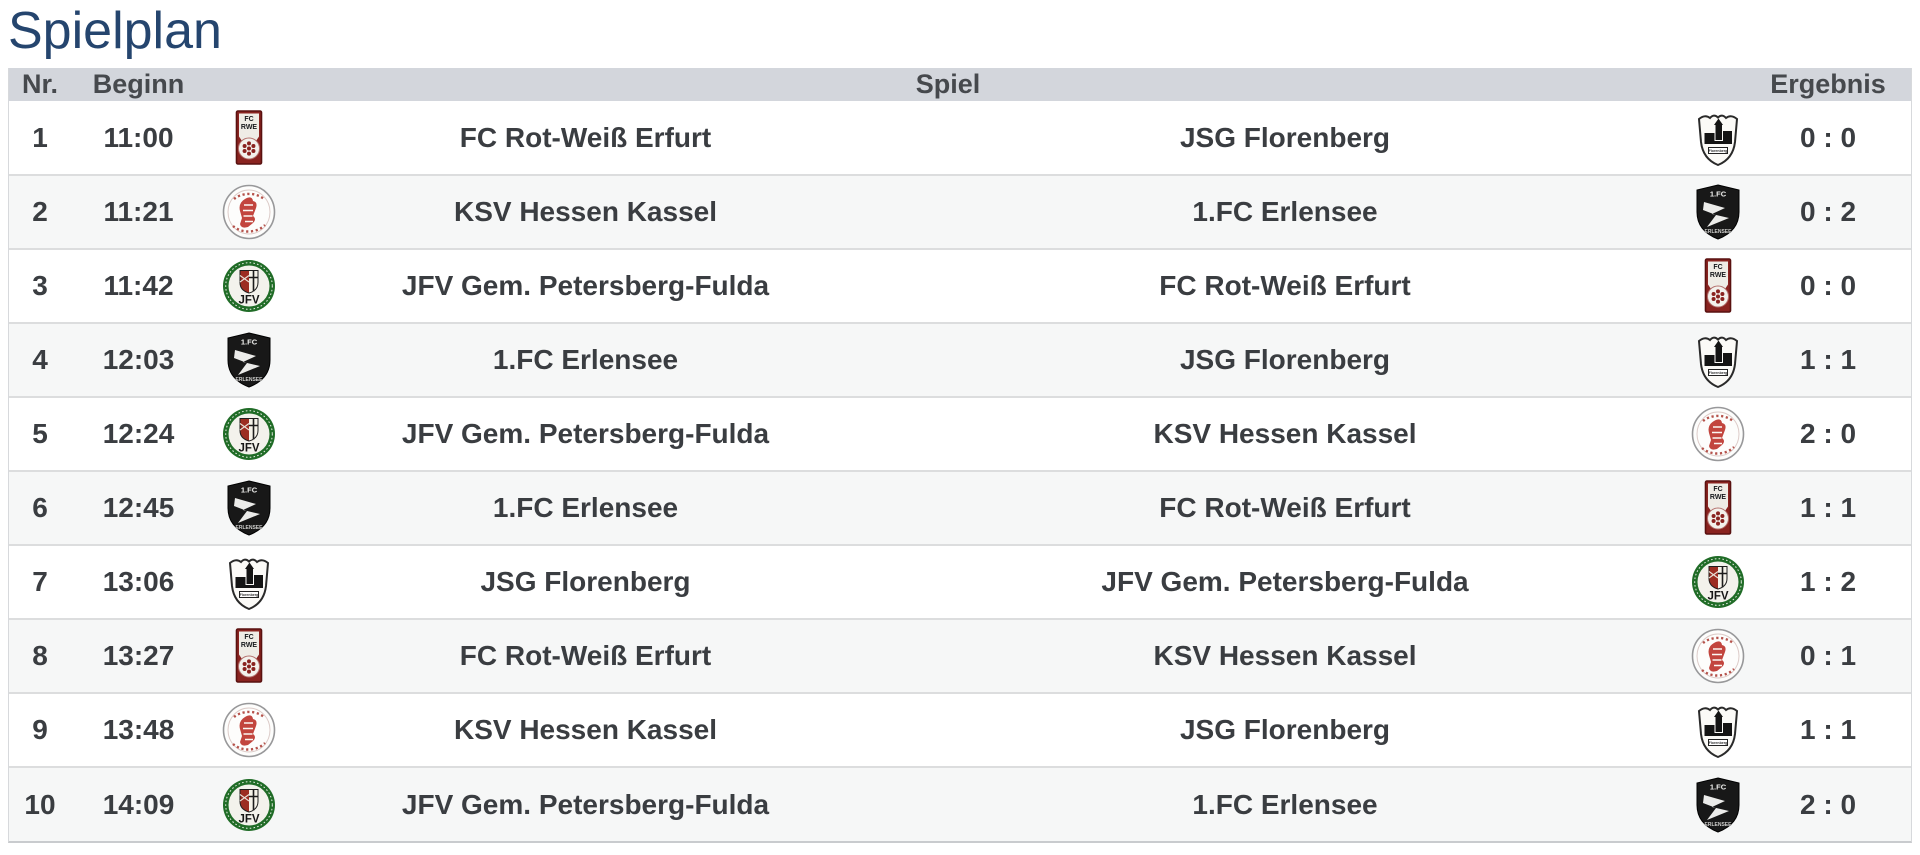  What do you see at coordinates (40, 360) in the screenshot?
I see `match-number: 4` at bounding box center [40, 360].